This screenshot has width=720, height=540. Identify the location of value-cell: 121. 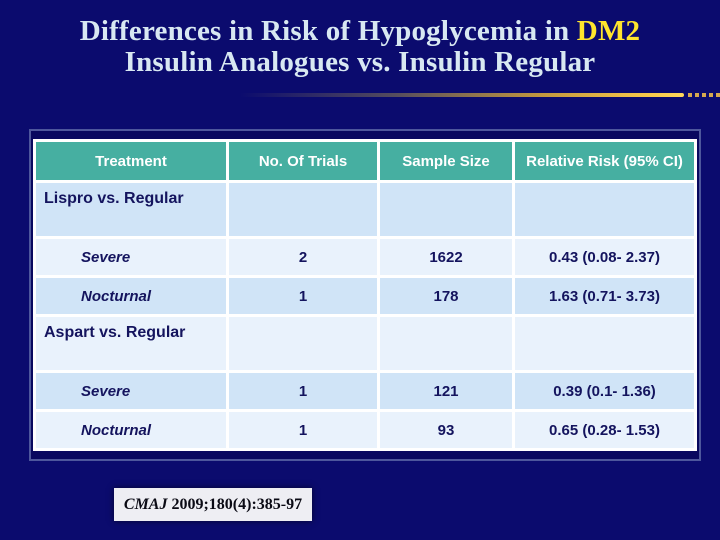
(446, 391).